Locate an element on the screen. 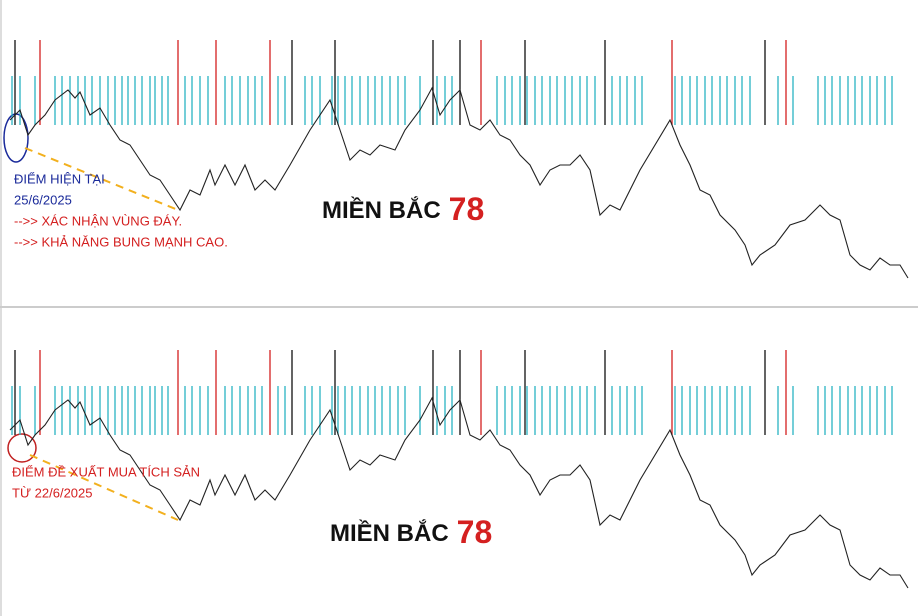  annotation: ĐIỂM HIỆN TẠI is located at coordinates (59, 178).